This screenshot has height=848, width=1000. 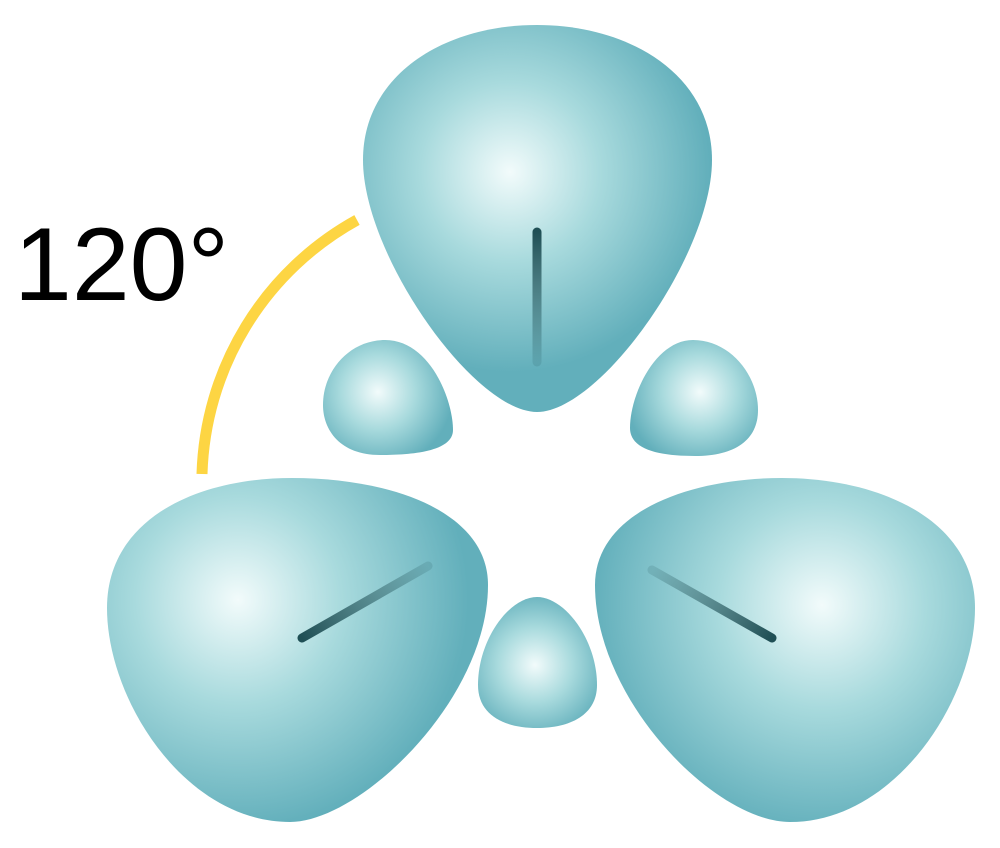 What do you see at coordinates (537, 662) in the screenshot?
I see `small-lobe-bottom-center` at bounding box center [537, 662].